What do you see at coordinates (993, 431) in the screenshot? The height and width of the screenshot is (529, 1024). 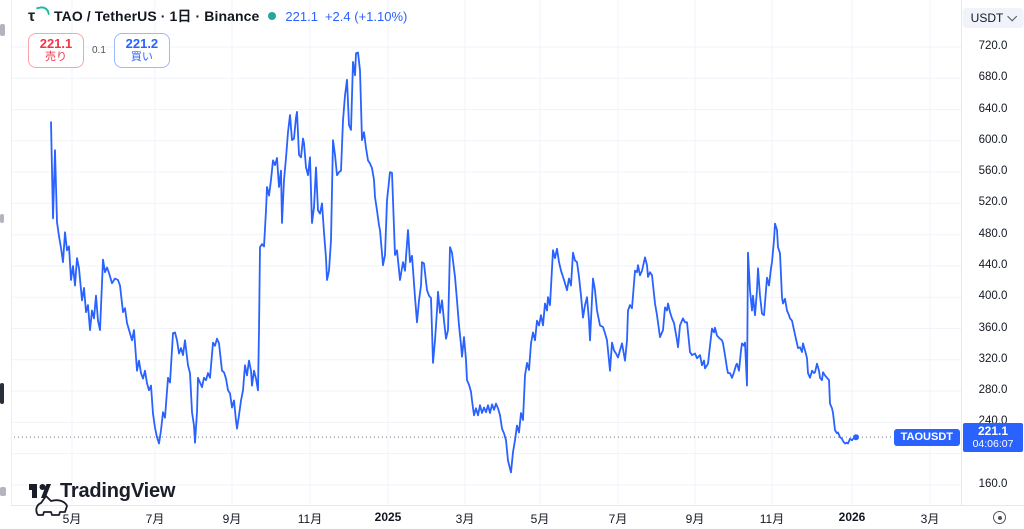 I see `current-price-value: 221.1` at bounding box center [993, 431].